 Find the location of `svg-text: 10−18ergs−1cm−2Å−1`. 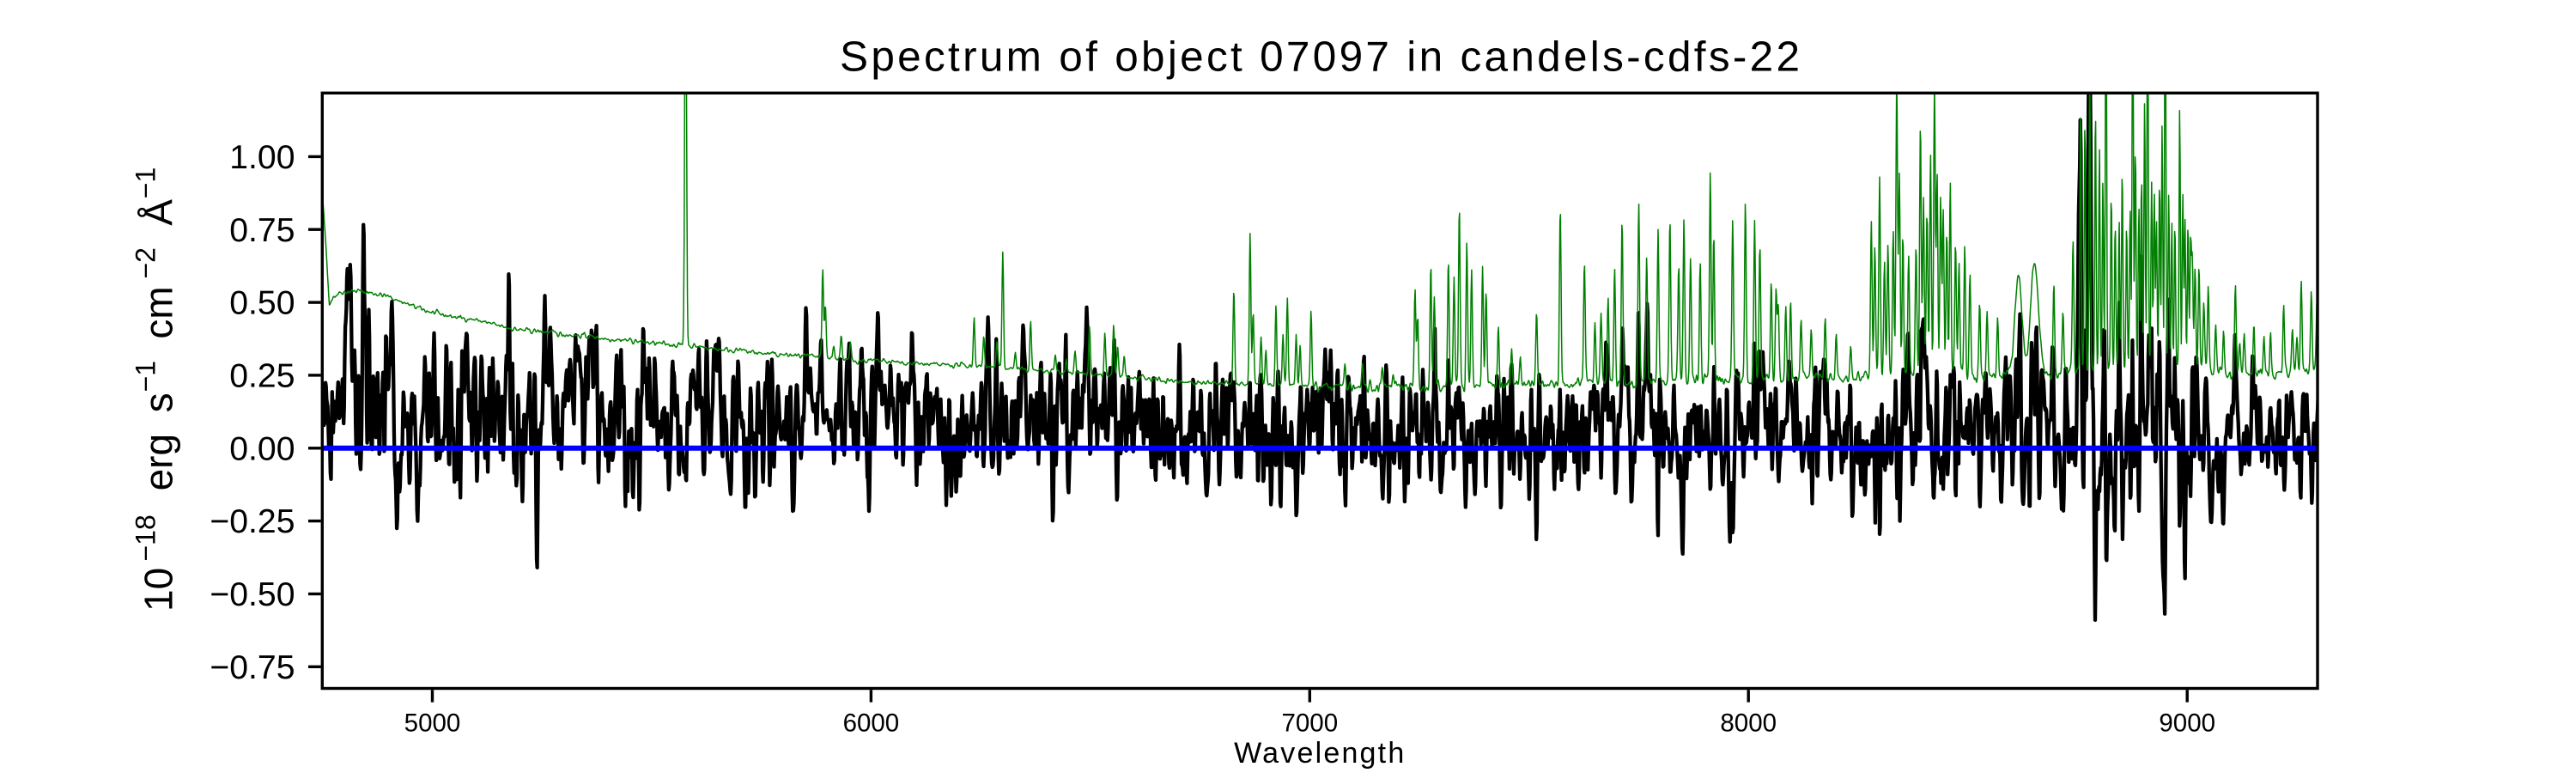

svg-text: 10−18ergs−1cm−2Å−1 is located at coordinates (156, 389).